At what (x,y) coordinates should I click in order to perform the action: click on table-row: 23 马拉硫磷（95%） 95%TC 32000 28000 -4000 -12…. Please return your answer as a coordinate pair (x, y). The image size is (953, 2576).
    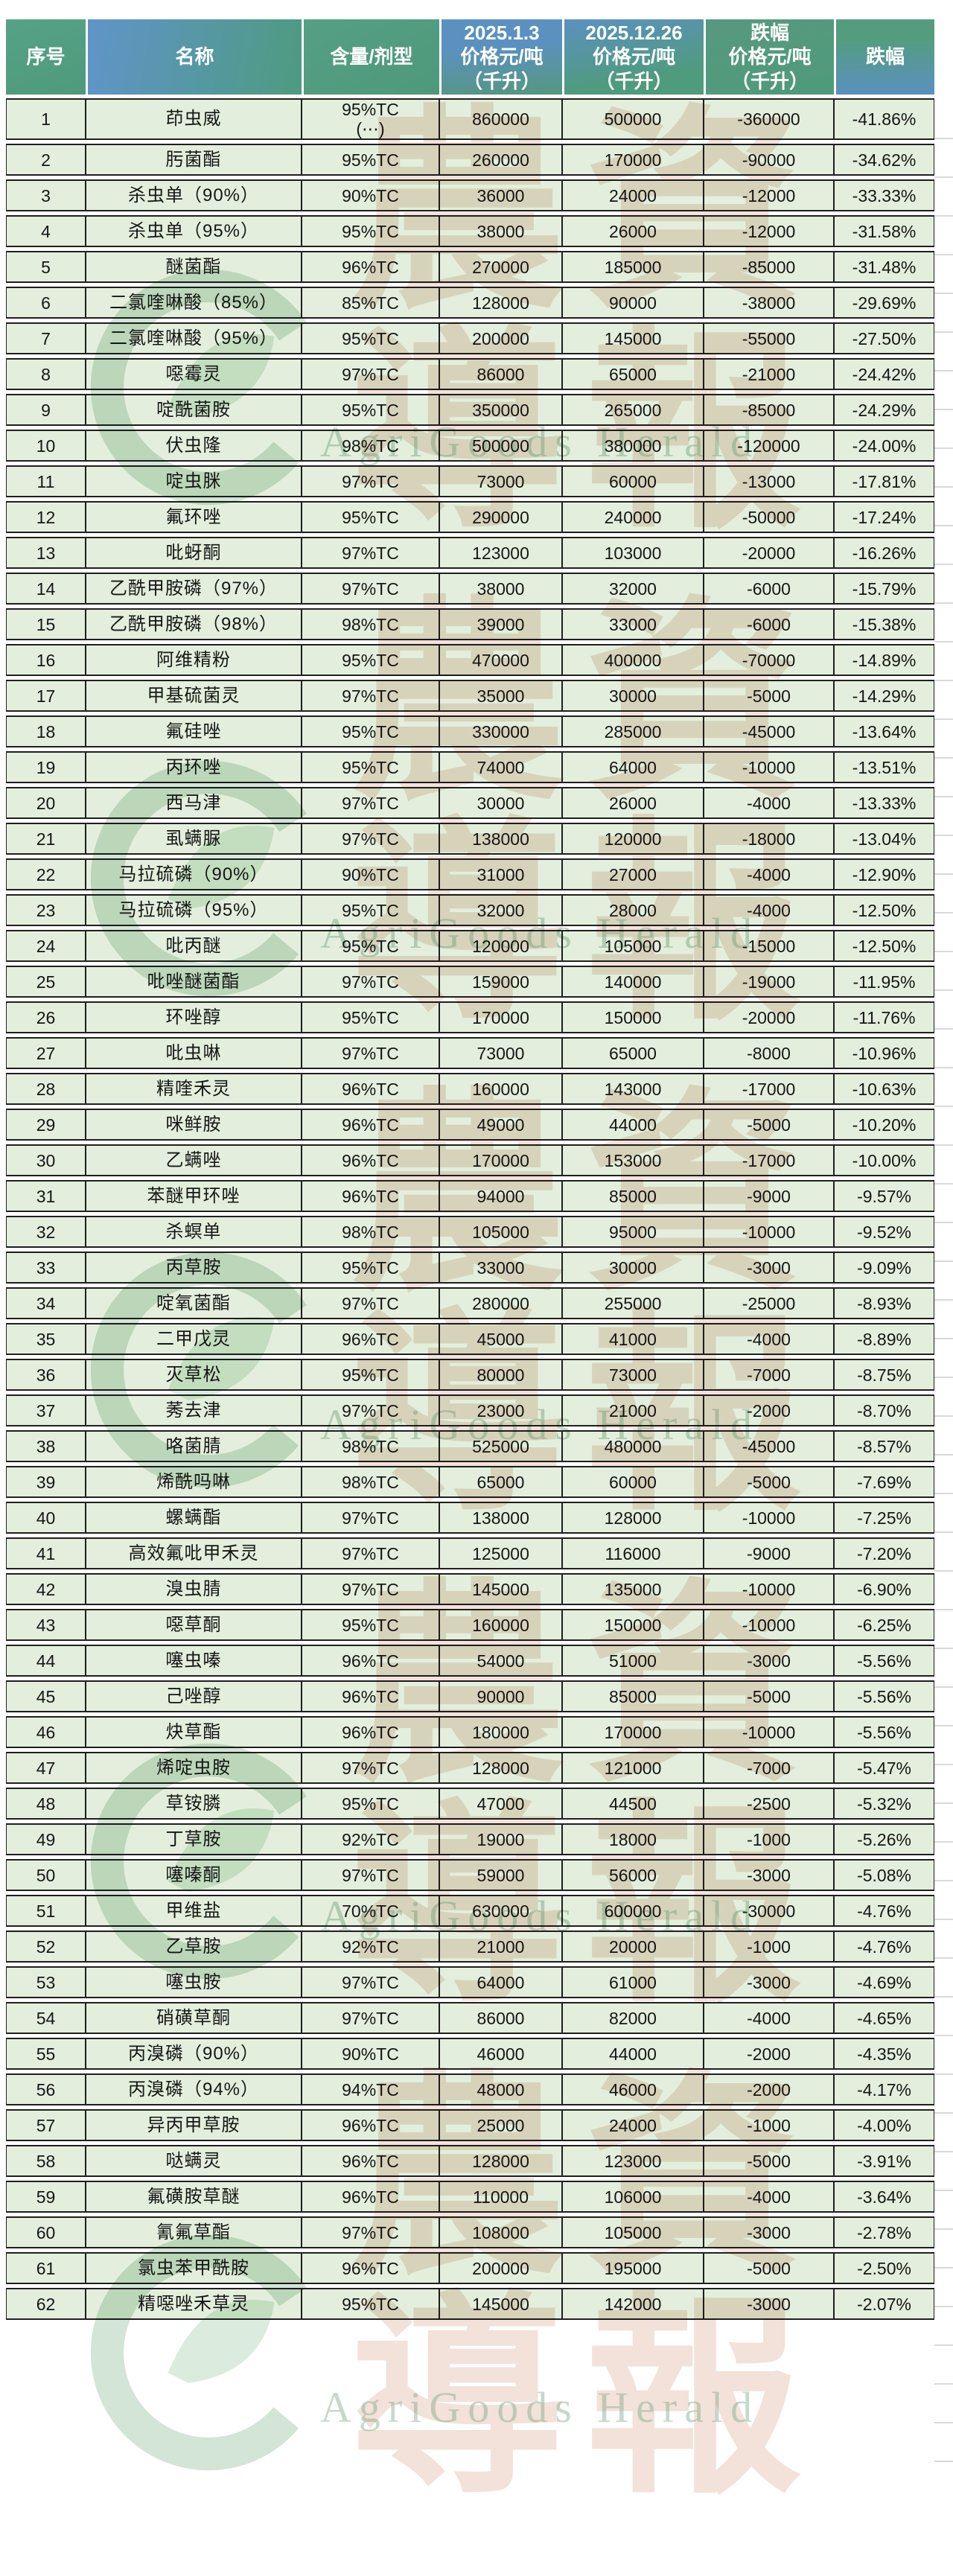
    Looking at the image, I should click on (470, 910).